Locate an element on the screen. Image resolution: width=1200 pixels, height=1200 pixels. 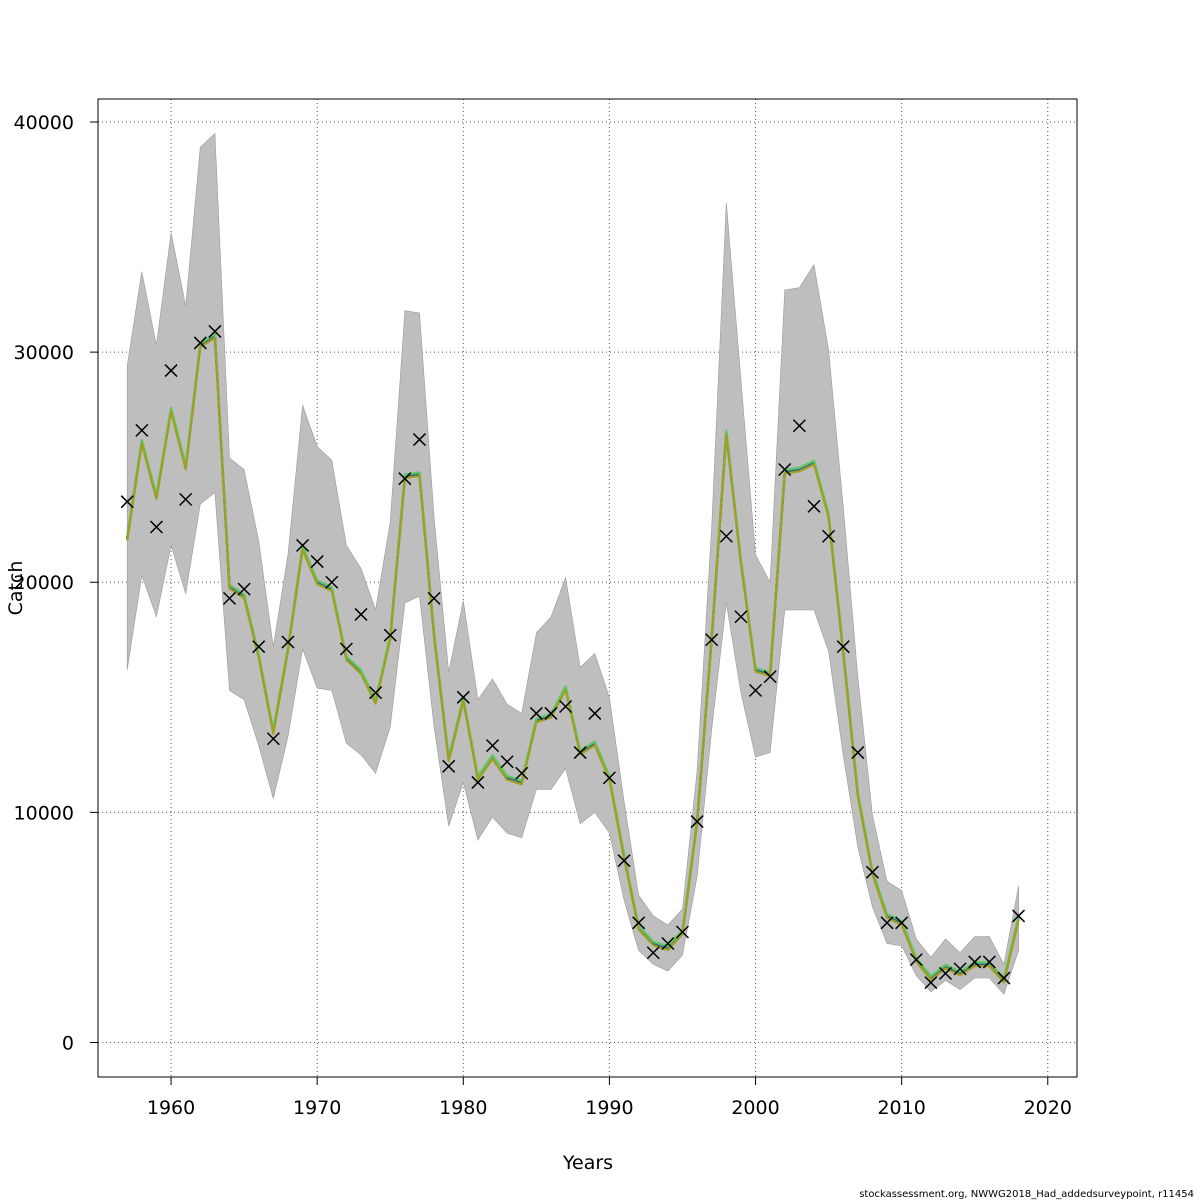
x-tick-label: 1990 is located at coordinates (609, 1108).